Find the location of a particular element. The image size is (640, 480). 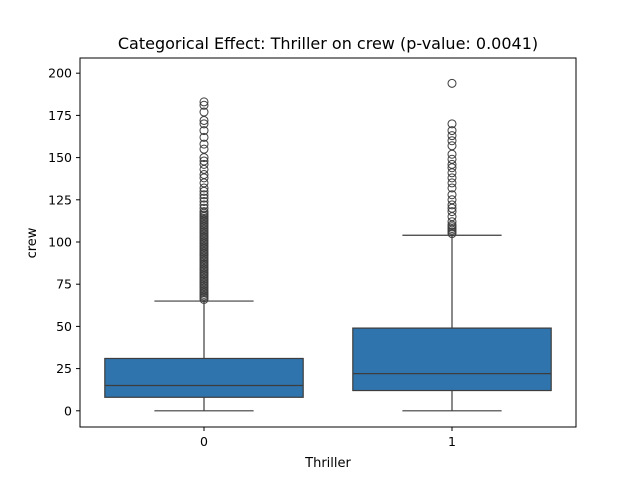

y-tick-label: 125 is located at coordinates (60, 199).